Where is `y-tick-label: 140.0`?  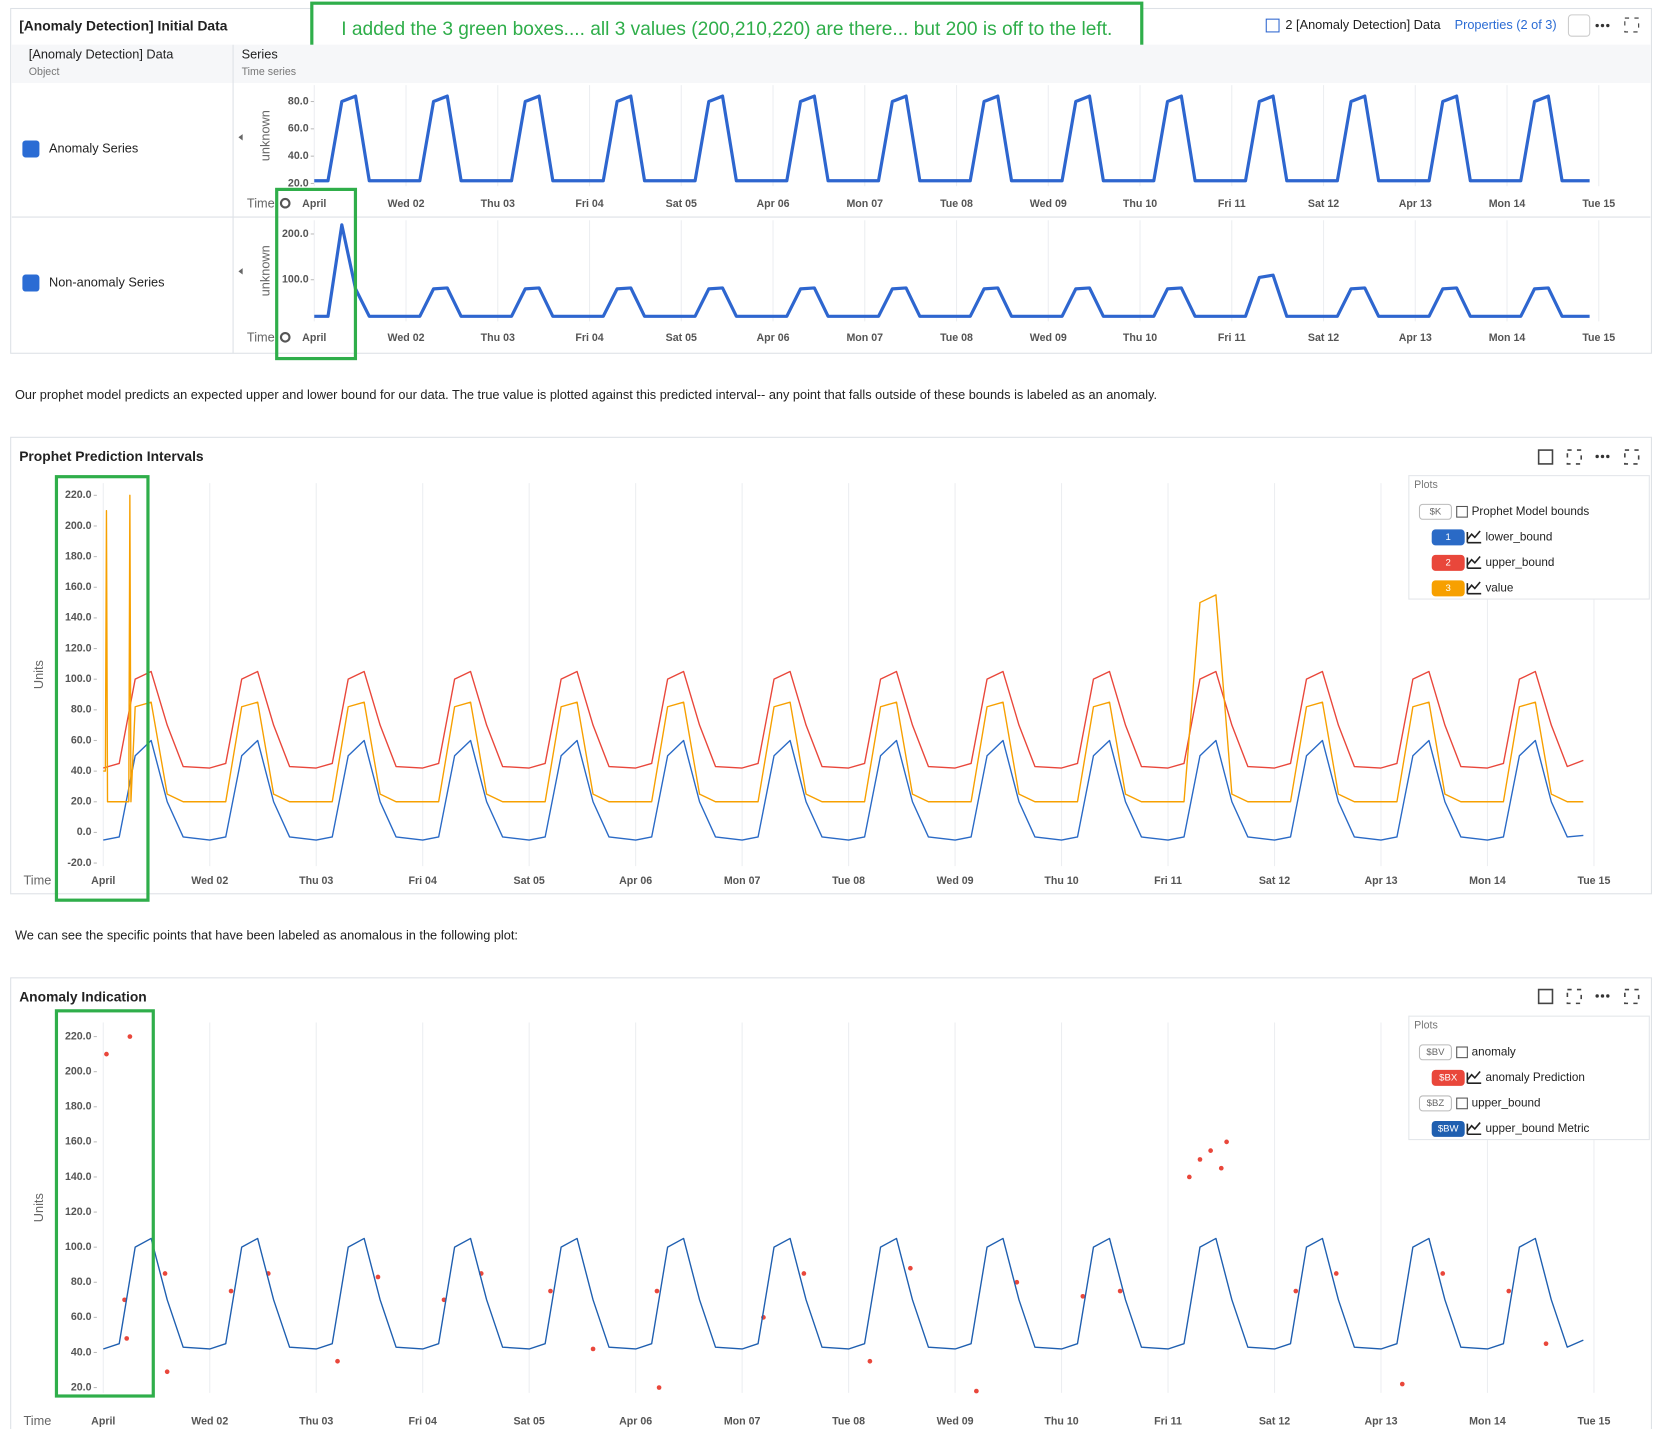 y-tick-label: 140.0 is located at coordinates (78, 1177).